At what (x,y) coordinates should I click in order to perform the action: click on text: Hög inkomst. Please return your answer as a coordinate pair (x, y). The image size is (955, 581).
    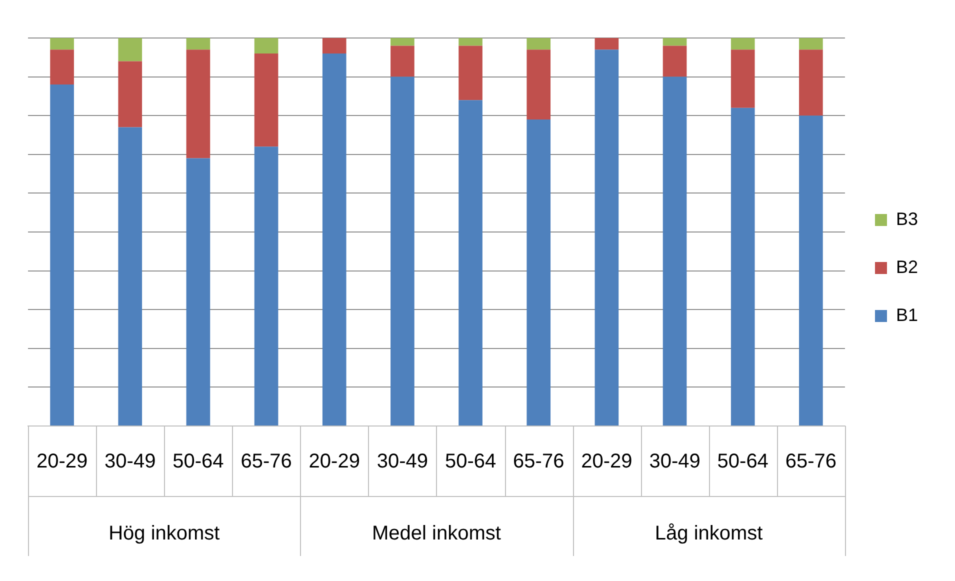
    Looking at the image, I should click on (164, 533).